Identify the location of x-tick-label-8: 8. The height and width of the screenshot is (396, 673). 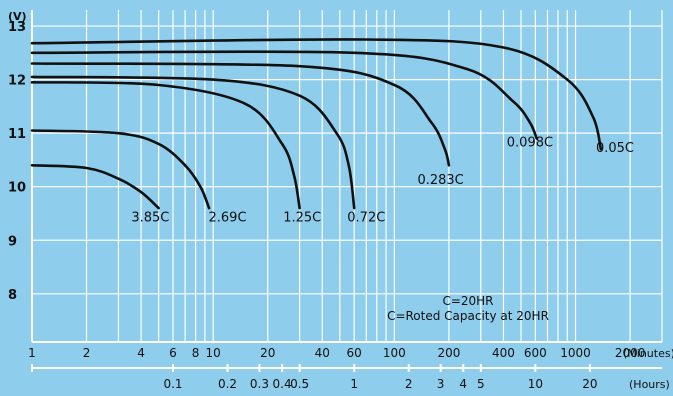
(196, 353).